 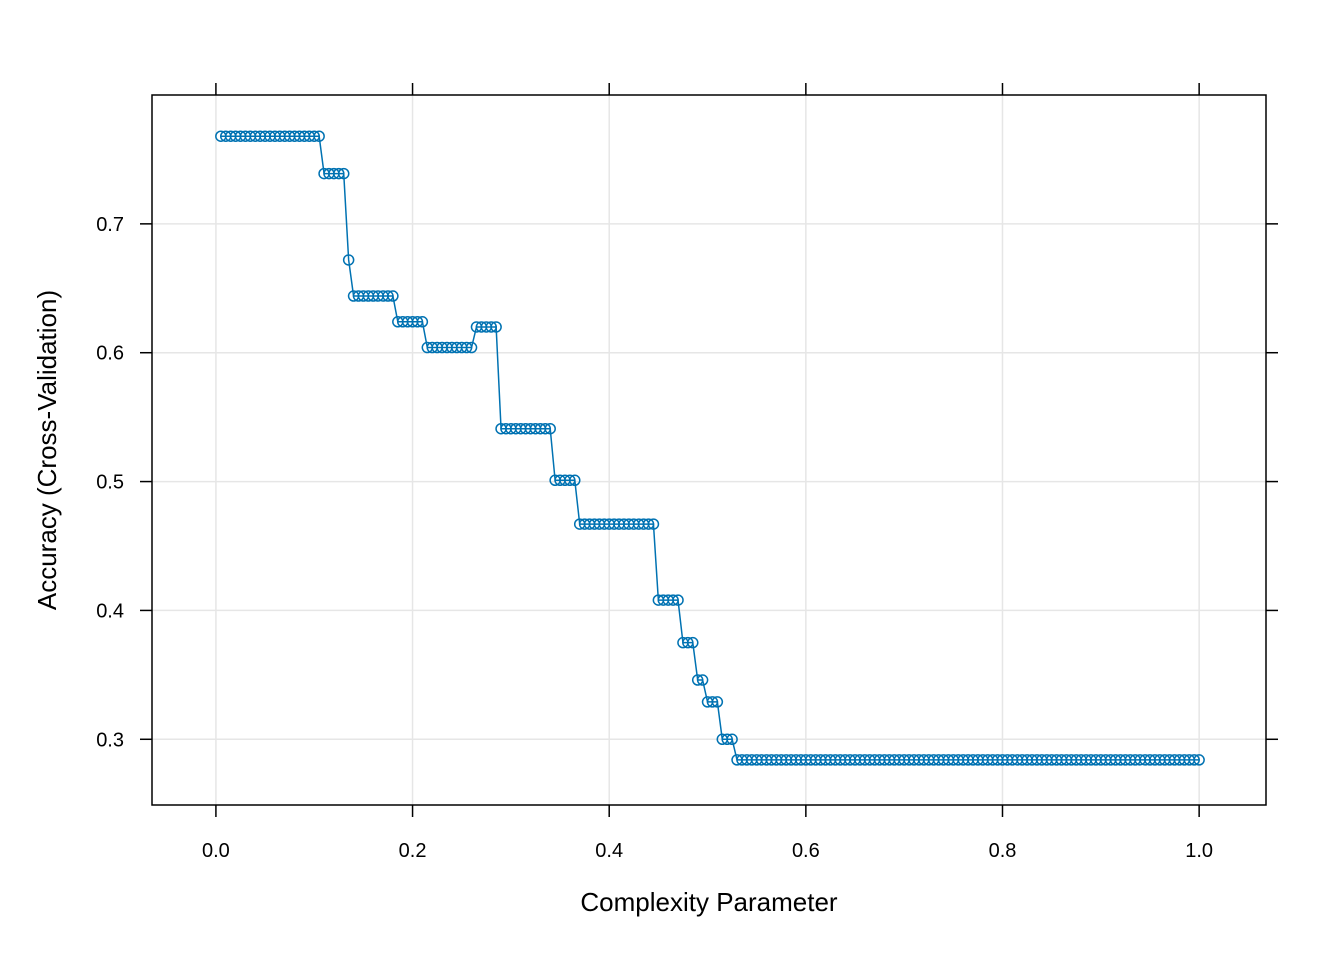 What do you see at coordinates (47, 450) in the screenshot?
I see `y-axis-title: Accuracy (Cross-Validation)` at bounding box center [47, 450].